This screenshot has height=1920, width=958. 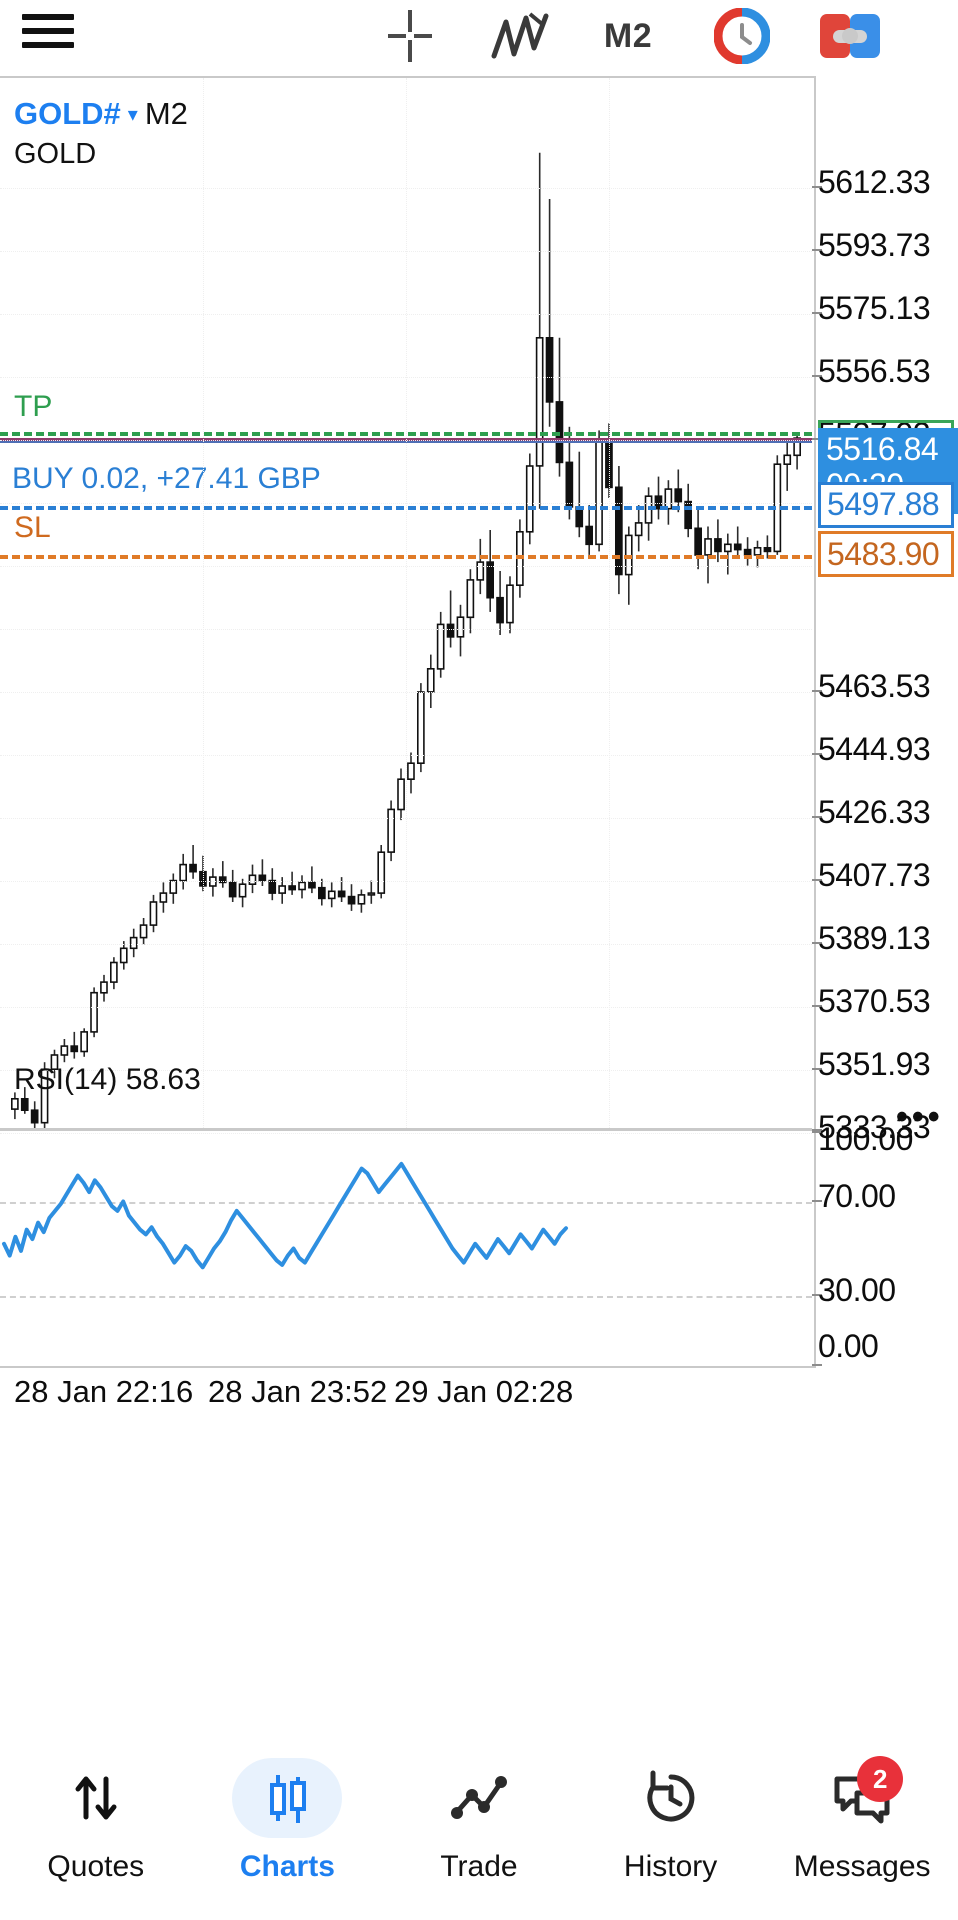 What do you see at coordinates (671, 1798) in the screenshot?
I see `clock-history-icon` at bounding box center [671, 1798].